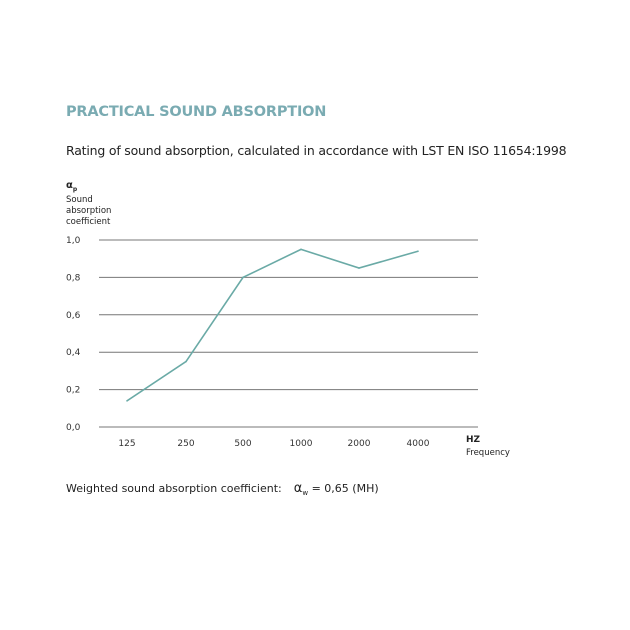 The width and height of the screenshot is (630, 630). What do you see at coordinates (473, 440) in the screenshot?
I see `x-axis-unit: HZ` at bounding box center [473, 440].